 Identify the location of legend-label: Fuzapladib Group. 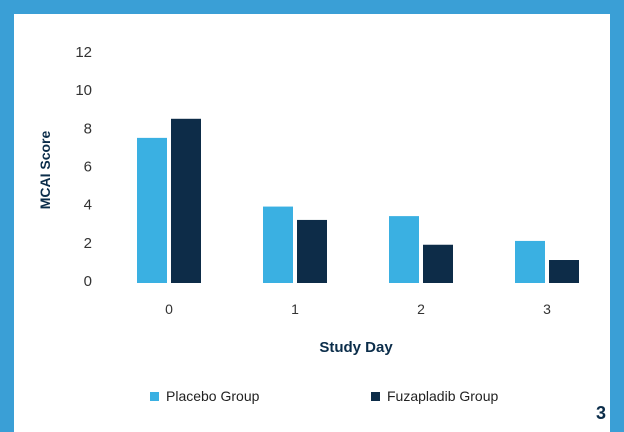
(443, 396).